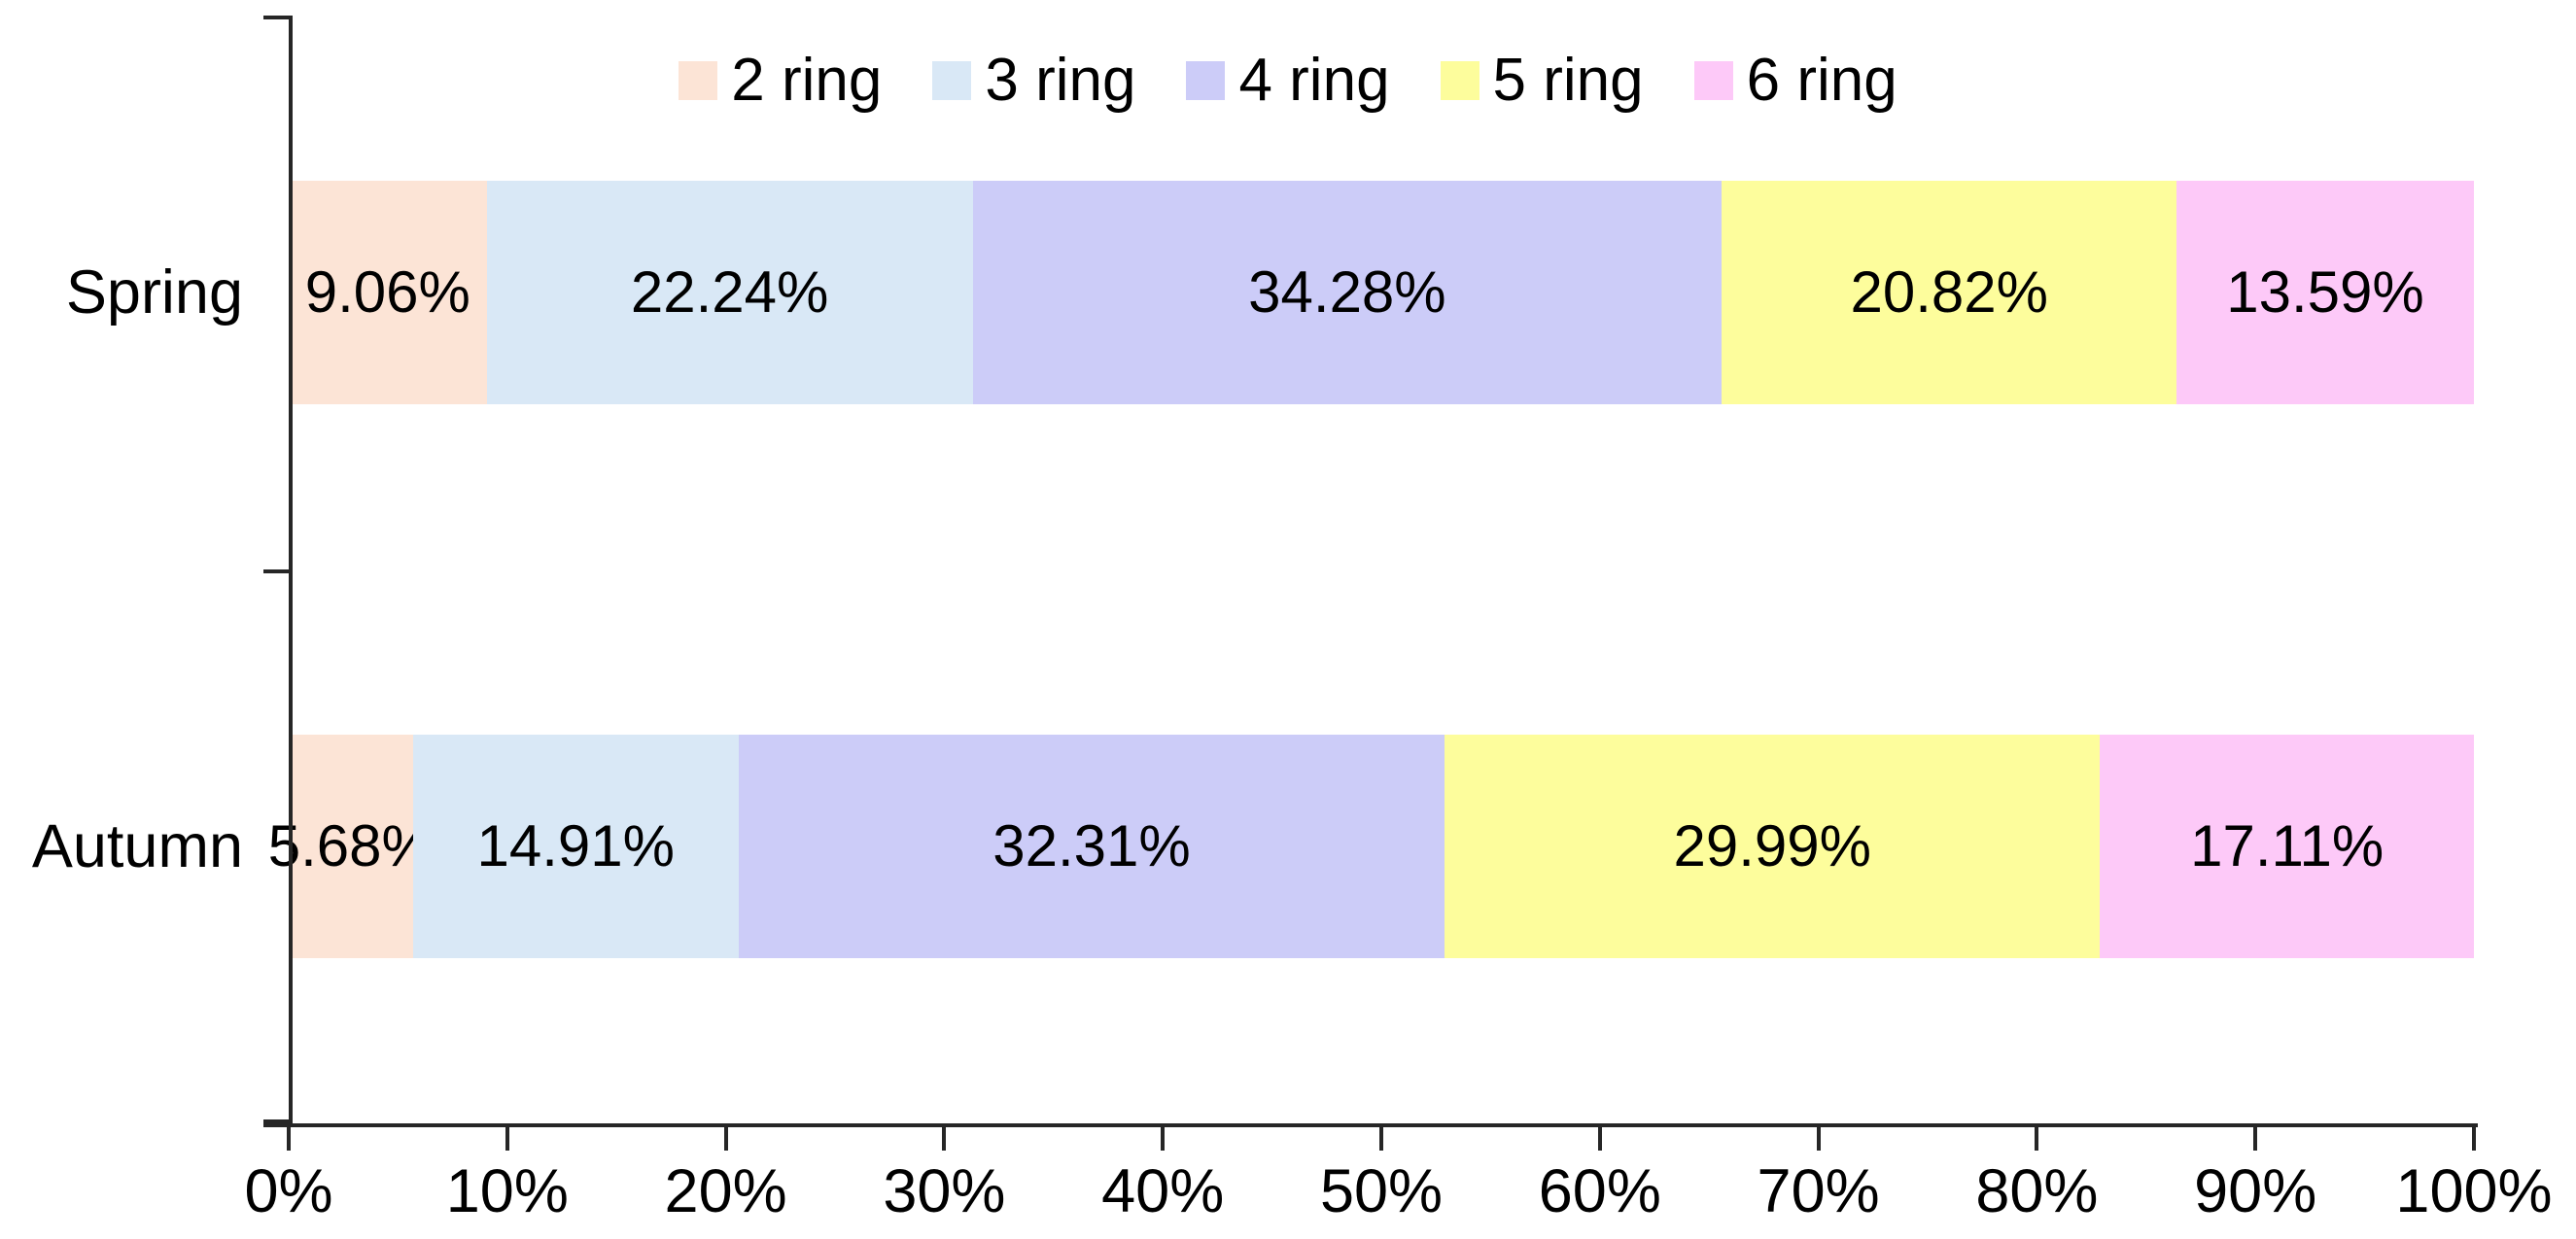 The image size is (2576, 1239). I want to click on segment-value-label: 17.11%, so click(2287, 846).